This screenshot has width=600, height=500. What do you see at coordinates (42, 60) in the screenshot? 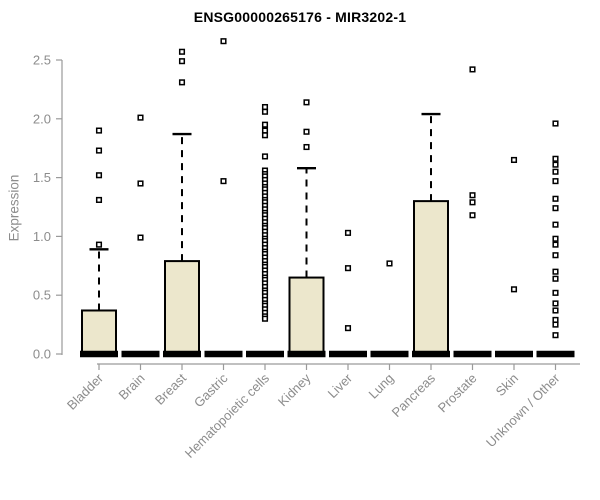
I see `y-tick-label: 2.5` at bounding box center [42, 60].